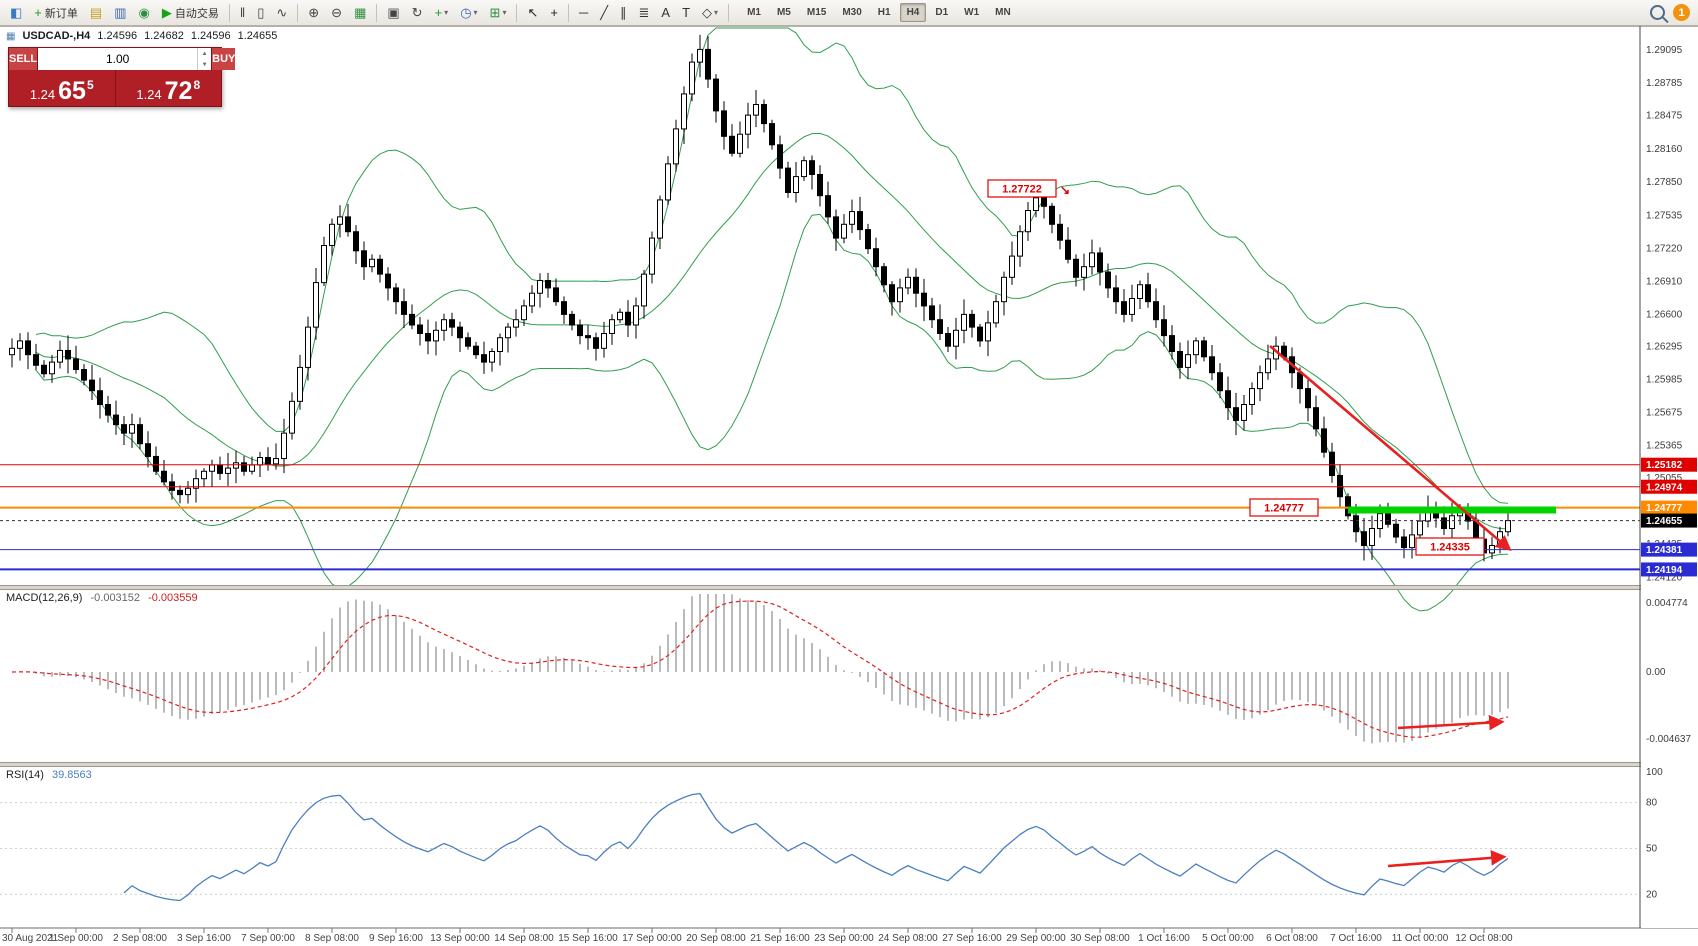  I want to click on svg-text: 1.25182, so click(1664, 465).